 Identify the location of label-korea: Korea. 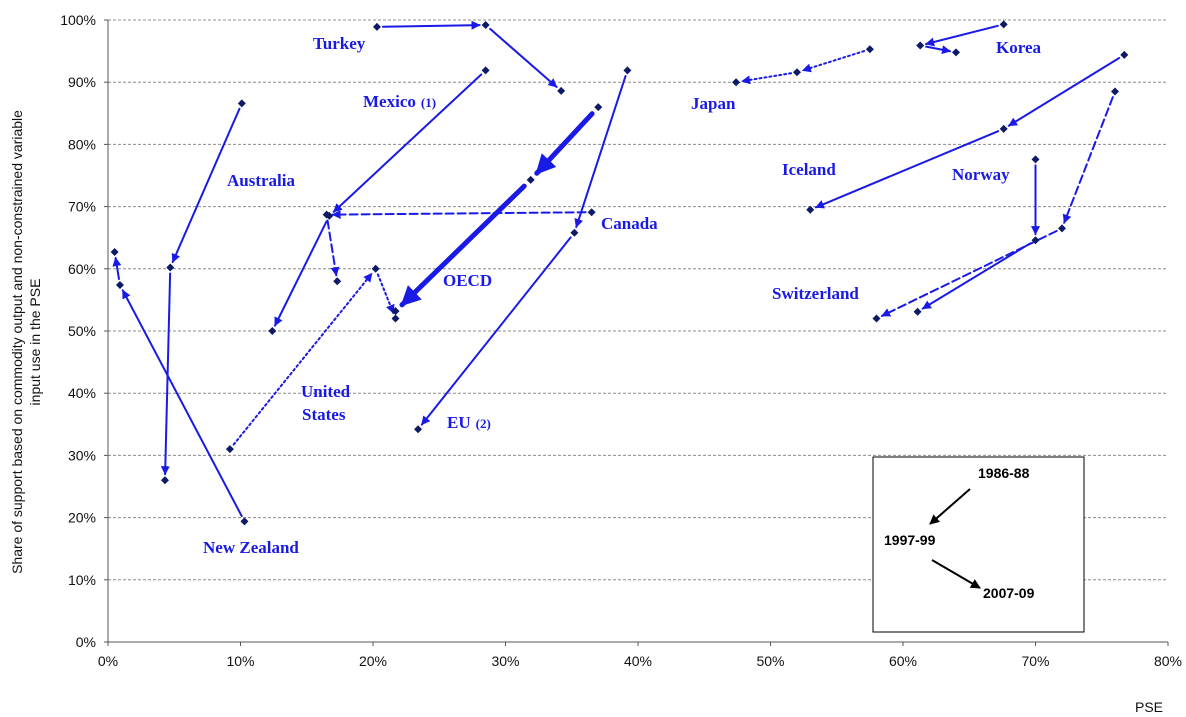
(1019, 47).